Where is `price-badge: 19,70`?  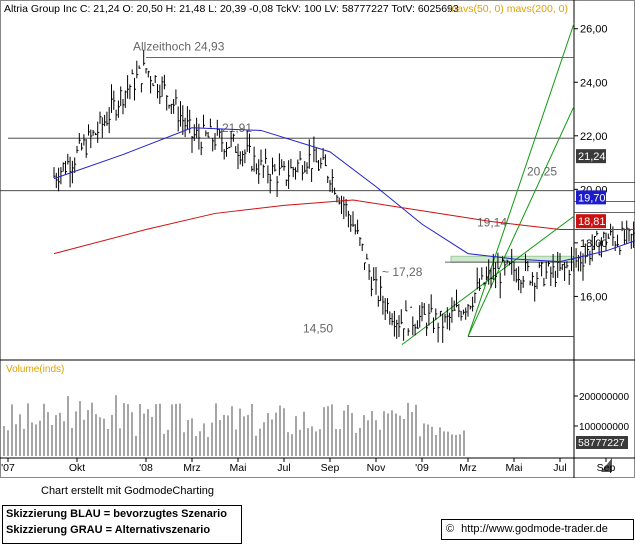
price-badge: 19,70 is located at coordinates (591, 197).